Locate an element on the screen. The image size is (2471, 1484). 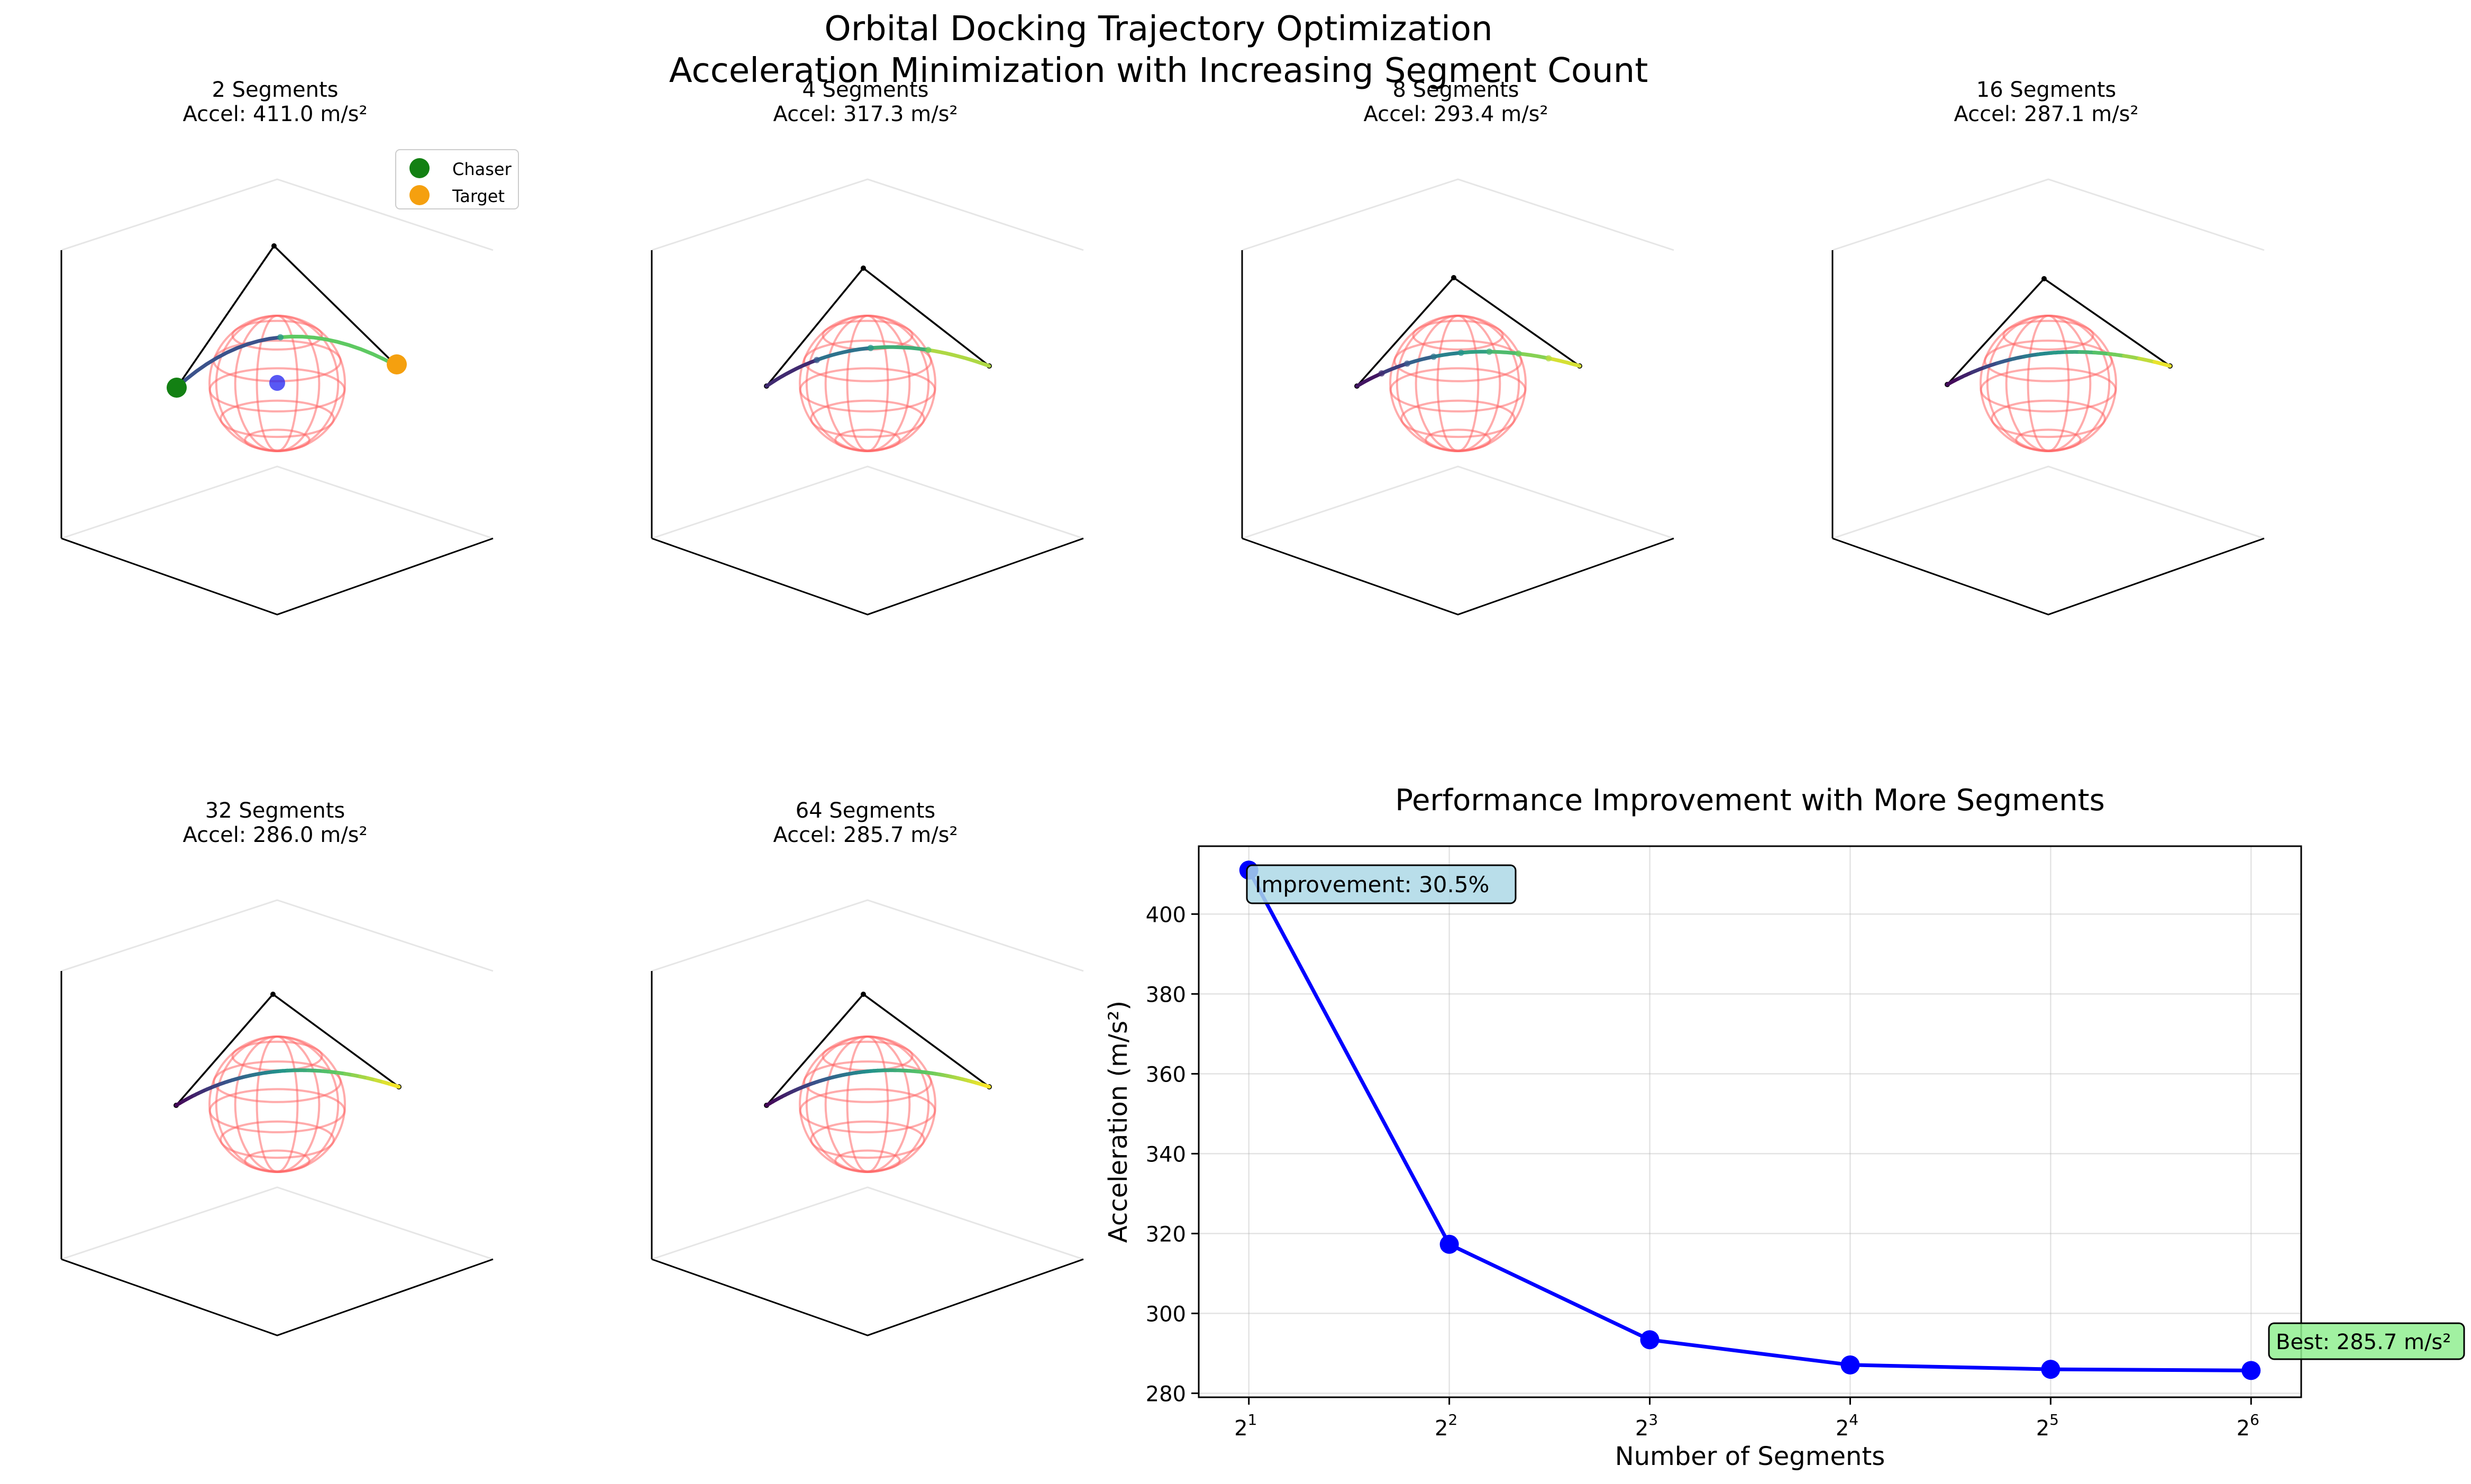
sphere-center-marker is located at coordinates (277, 383).